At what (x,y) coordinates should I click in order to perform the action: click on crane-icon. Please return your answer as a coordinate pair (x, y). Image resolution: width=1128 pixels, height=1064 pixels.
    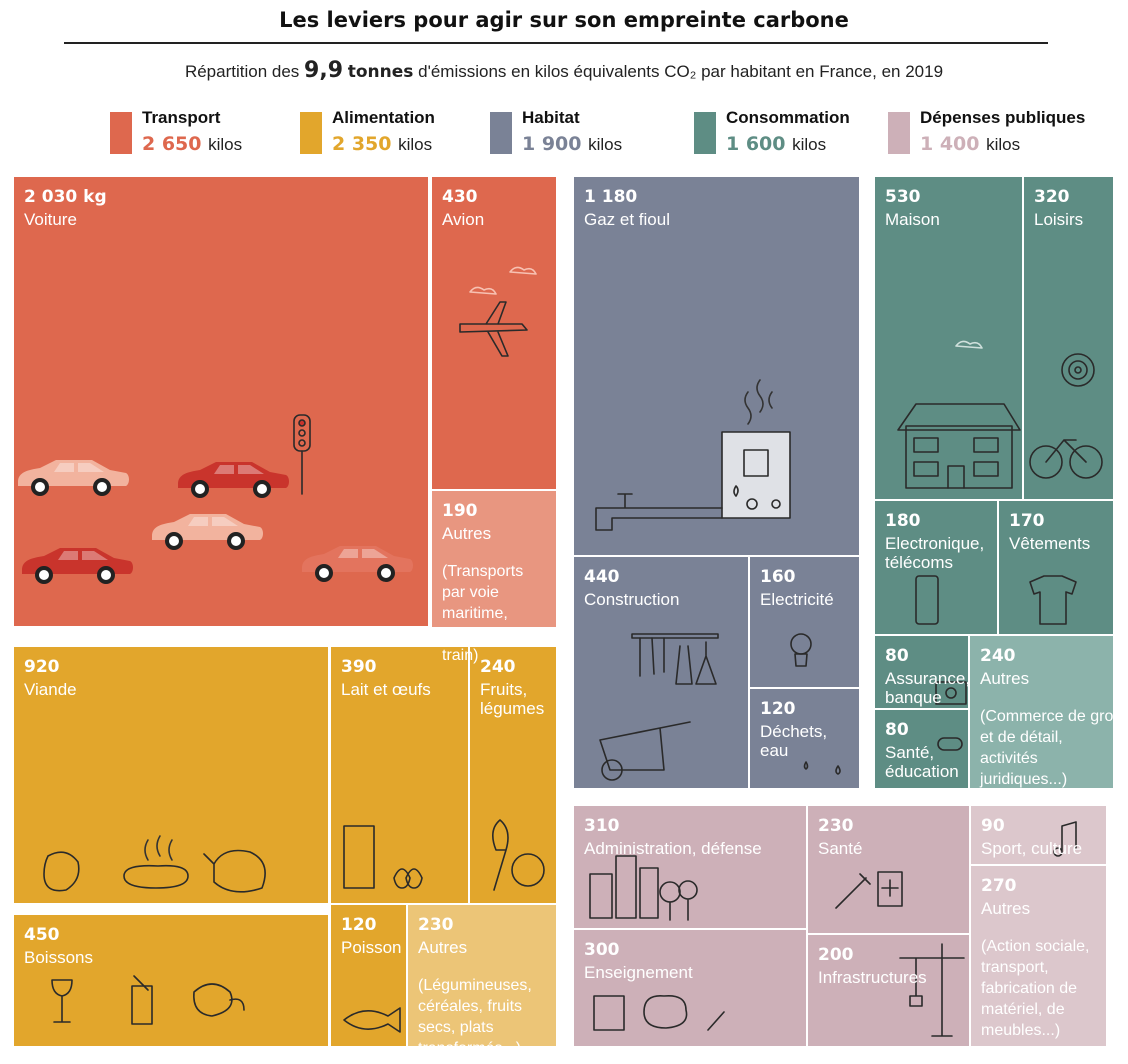
    Looking at the image, I should click on (932, 990).